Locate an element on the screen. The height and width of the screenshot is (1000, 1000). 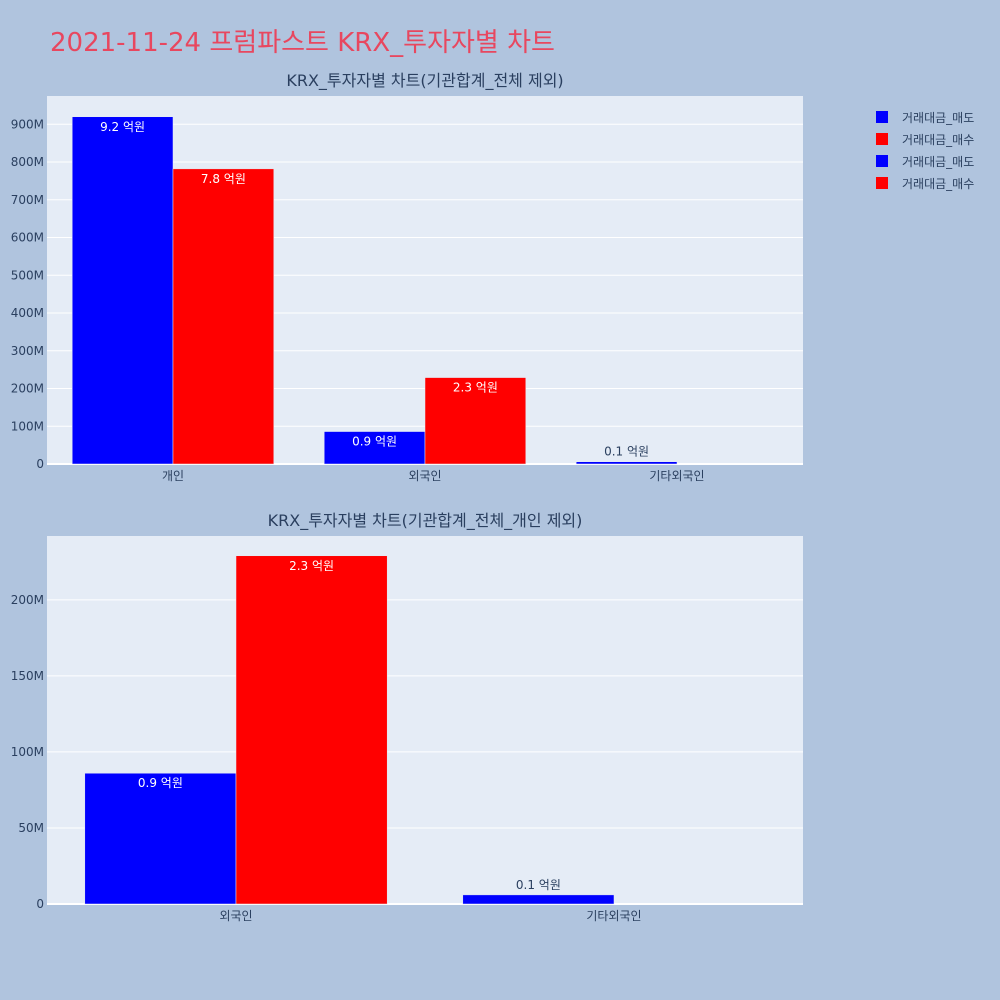
y-tick-label: 600M is located at coordinates (27, 238).